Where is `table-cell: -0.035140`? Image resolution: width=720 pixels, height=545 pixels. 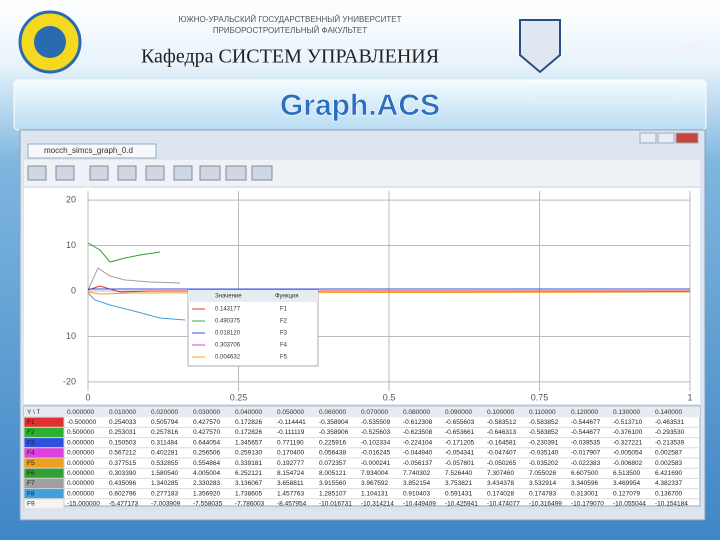
table-cell: -0.035140 is located at coordinates (544, 453).